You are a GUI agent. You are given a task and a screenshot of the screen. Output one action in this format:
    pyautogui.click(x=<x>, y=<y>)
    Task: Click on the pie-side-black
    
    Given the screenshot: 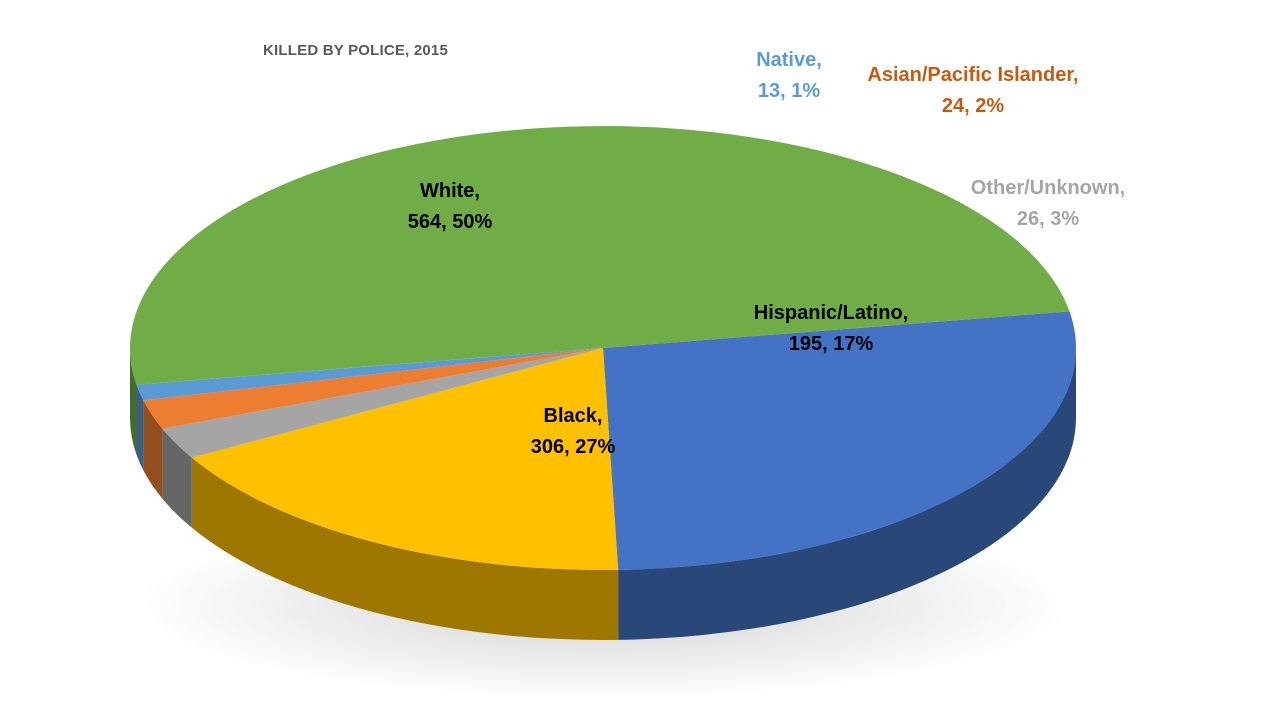 What is the action you would take?
    pyautogui.click(x=847, y=494)
    